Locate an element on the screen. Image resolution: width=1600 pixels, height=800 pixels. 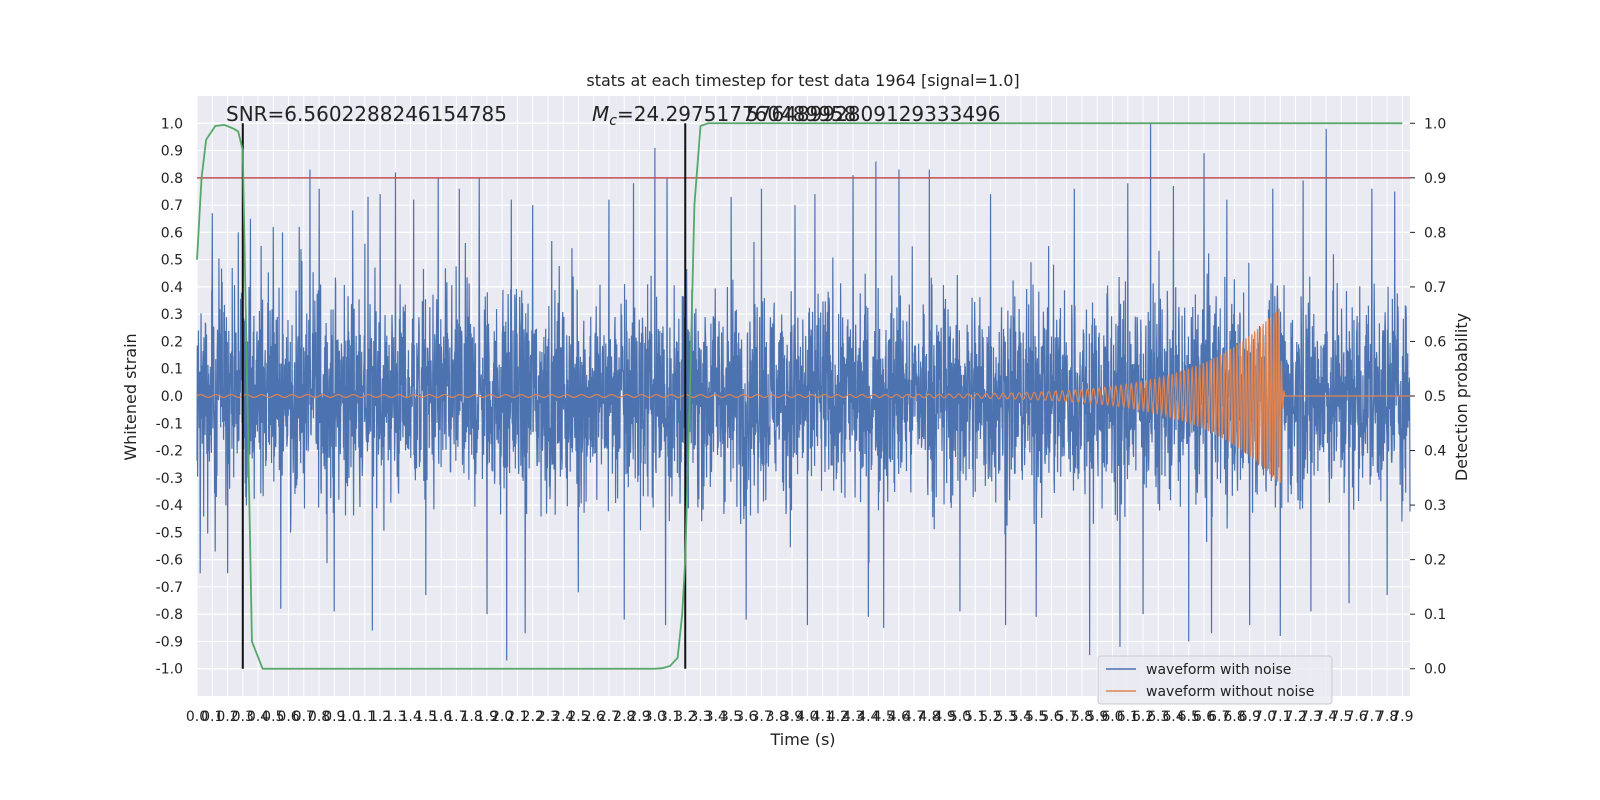
y-right-tick-label: 1.0 is located at coordinates (1435, 124).